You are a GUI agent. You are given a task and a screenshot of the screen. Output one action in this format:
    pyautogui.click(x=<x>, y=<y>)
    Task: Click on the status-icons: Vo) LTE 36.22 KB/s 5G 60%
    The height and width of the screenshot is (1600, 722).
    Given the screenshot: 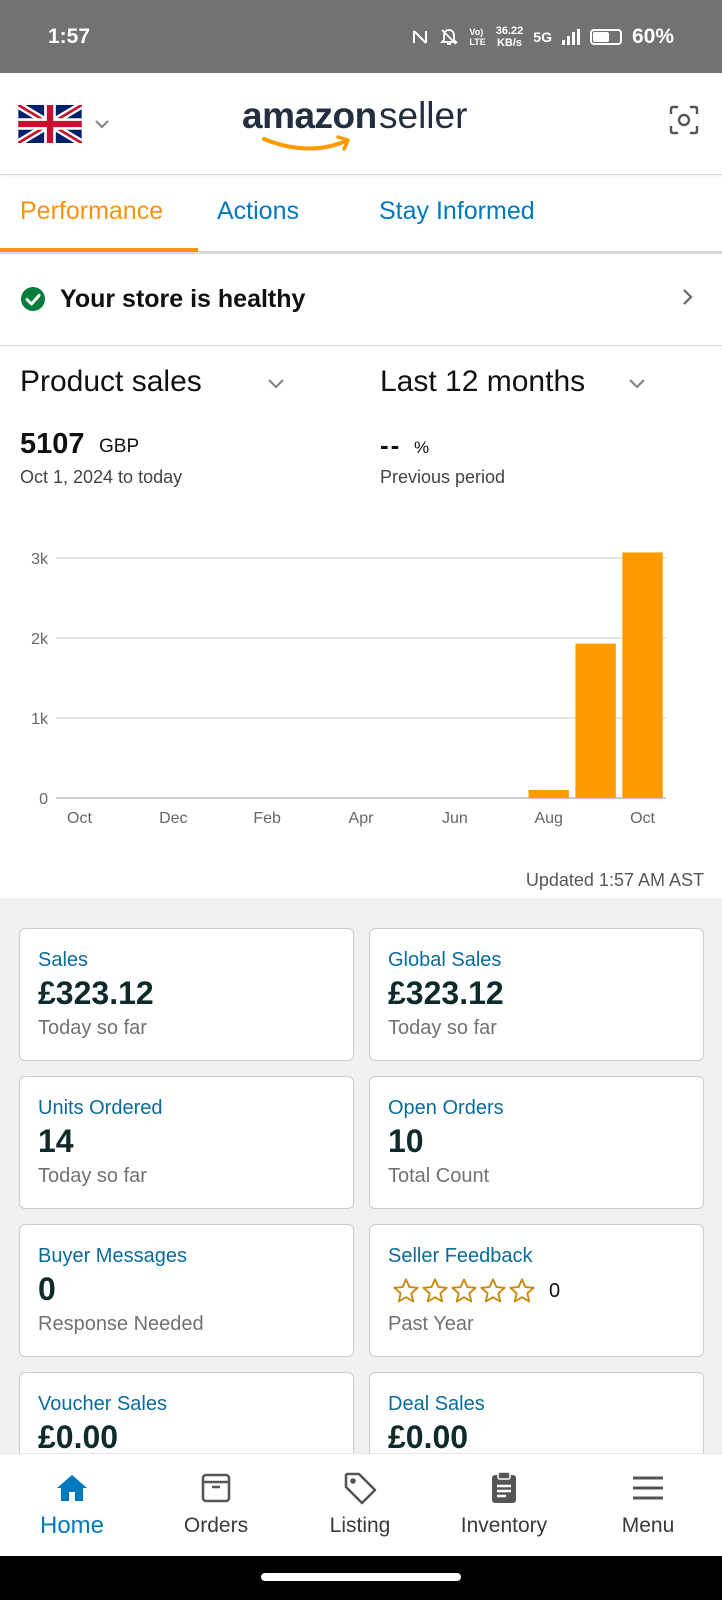 What is the action you would take?
    pyautogui.click(x=542, y=37)
    